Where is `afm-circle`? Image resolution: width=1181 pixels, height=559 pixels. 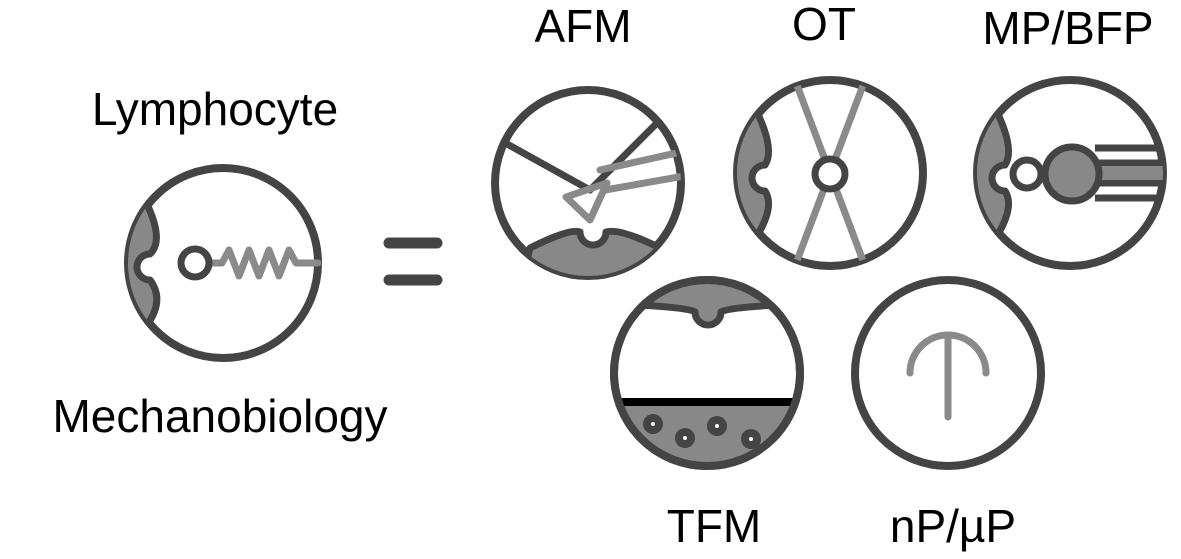 afm-circle is located at coordinates (588, 183).